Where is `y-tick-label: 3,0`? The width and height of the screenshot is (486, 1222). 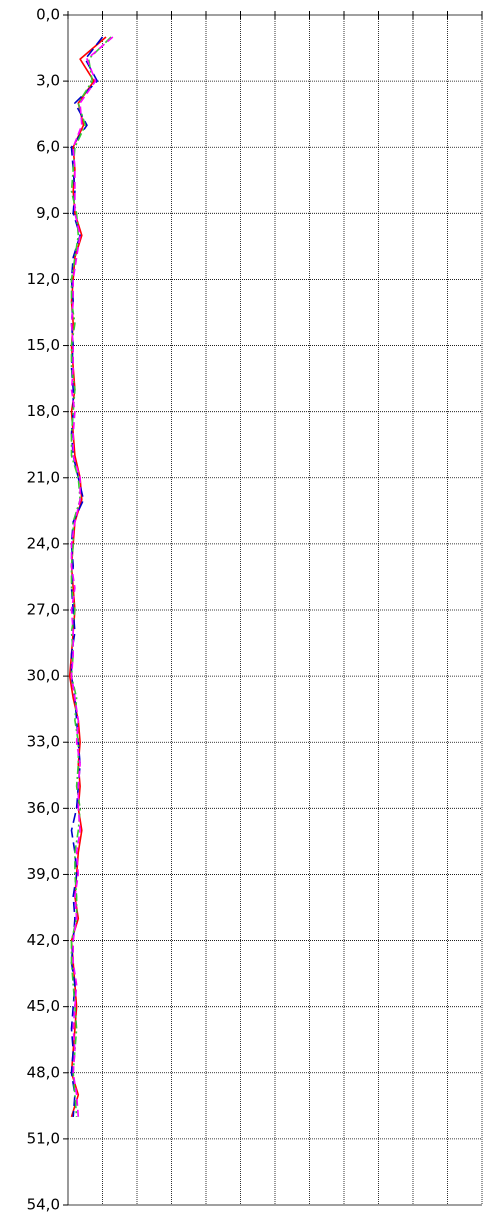
y-tick-label: 3,0 is located at coordinates (48, 81).